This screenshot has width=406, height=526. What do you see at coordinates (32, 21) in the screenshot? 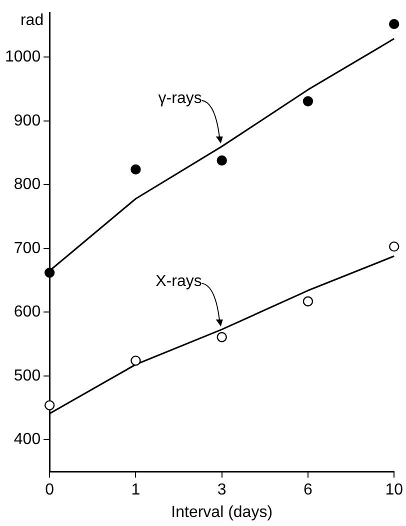
I see `y-axis-title: rad` at bounding box center [32, 21].